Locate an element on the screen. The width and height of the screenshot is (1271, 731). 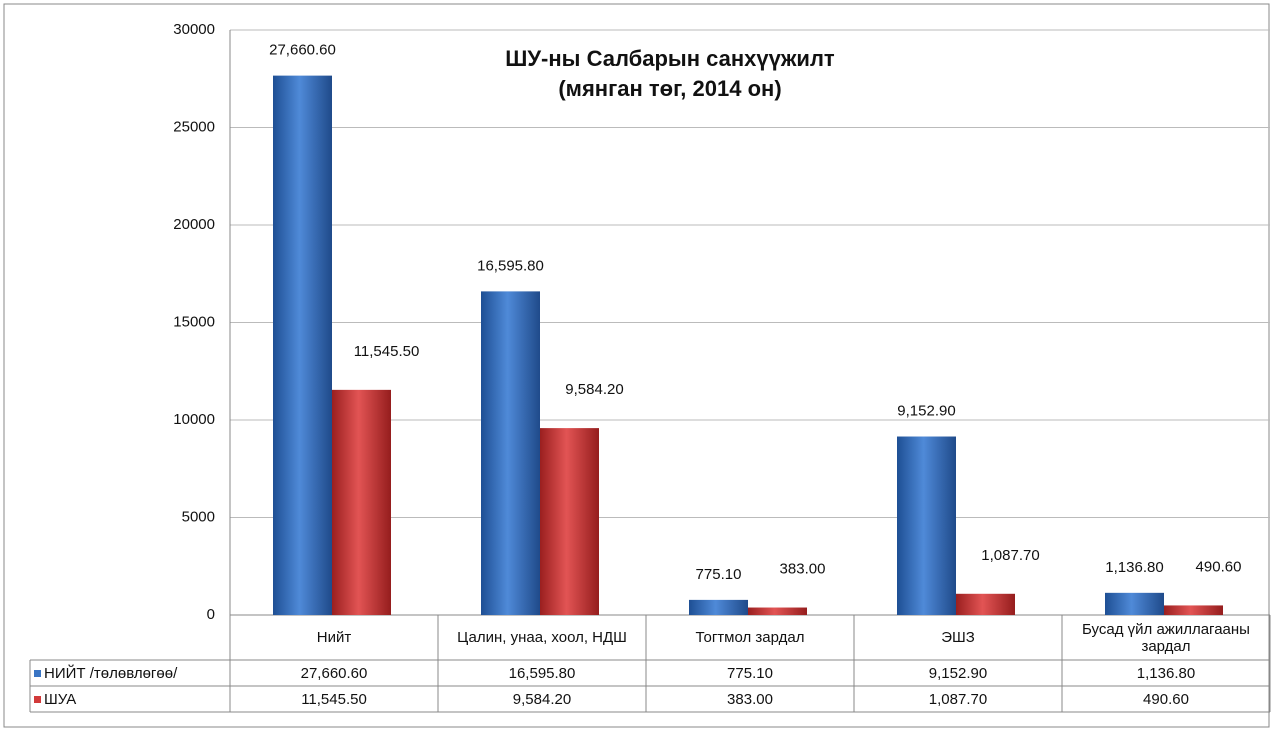
data-label: 490.60 is located at coordinates (1219, 566).